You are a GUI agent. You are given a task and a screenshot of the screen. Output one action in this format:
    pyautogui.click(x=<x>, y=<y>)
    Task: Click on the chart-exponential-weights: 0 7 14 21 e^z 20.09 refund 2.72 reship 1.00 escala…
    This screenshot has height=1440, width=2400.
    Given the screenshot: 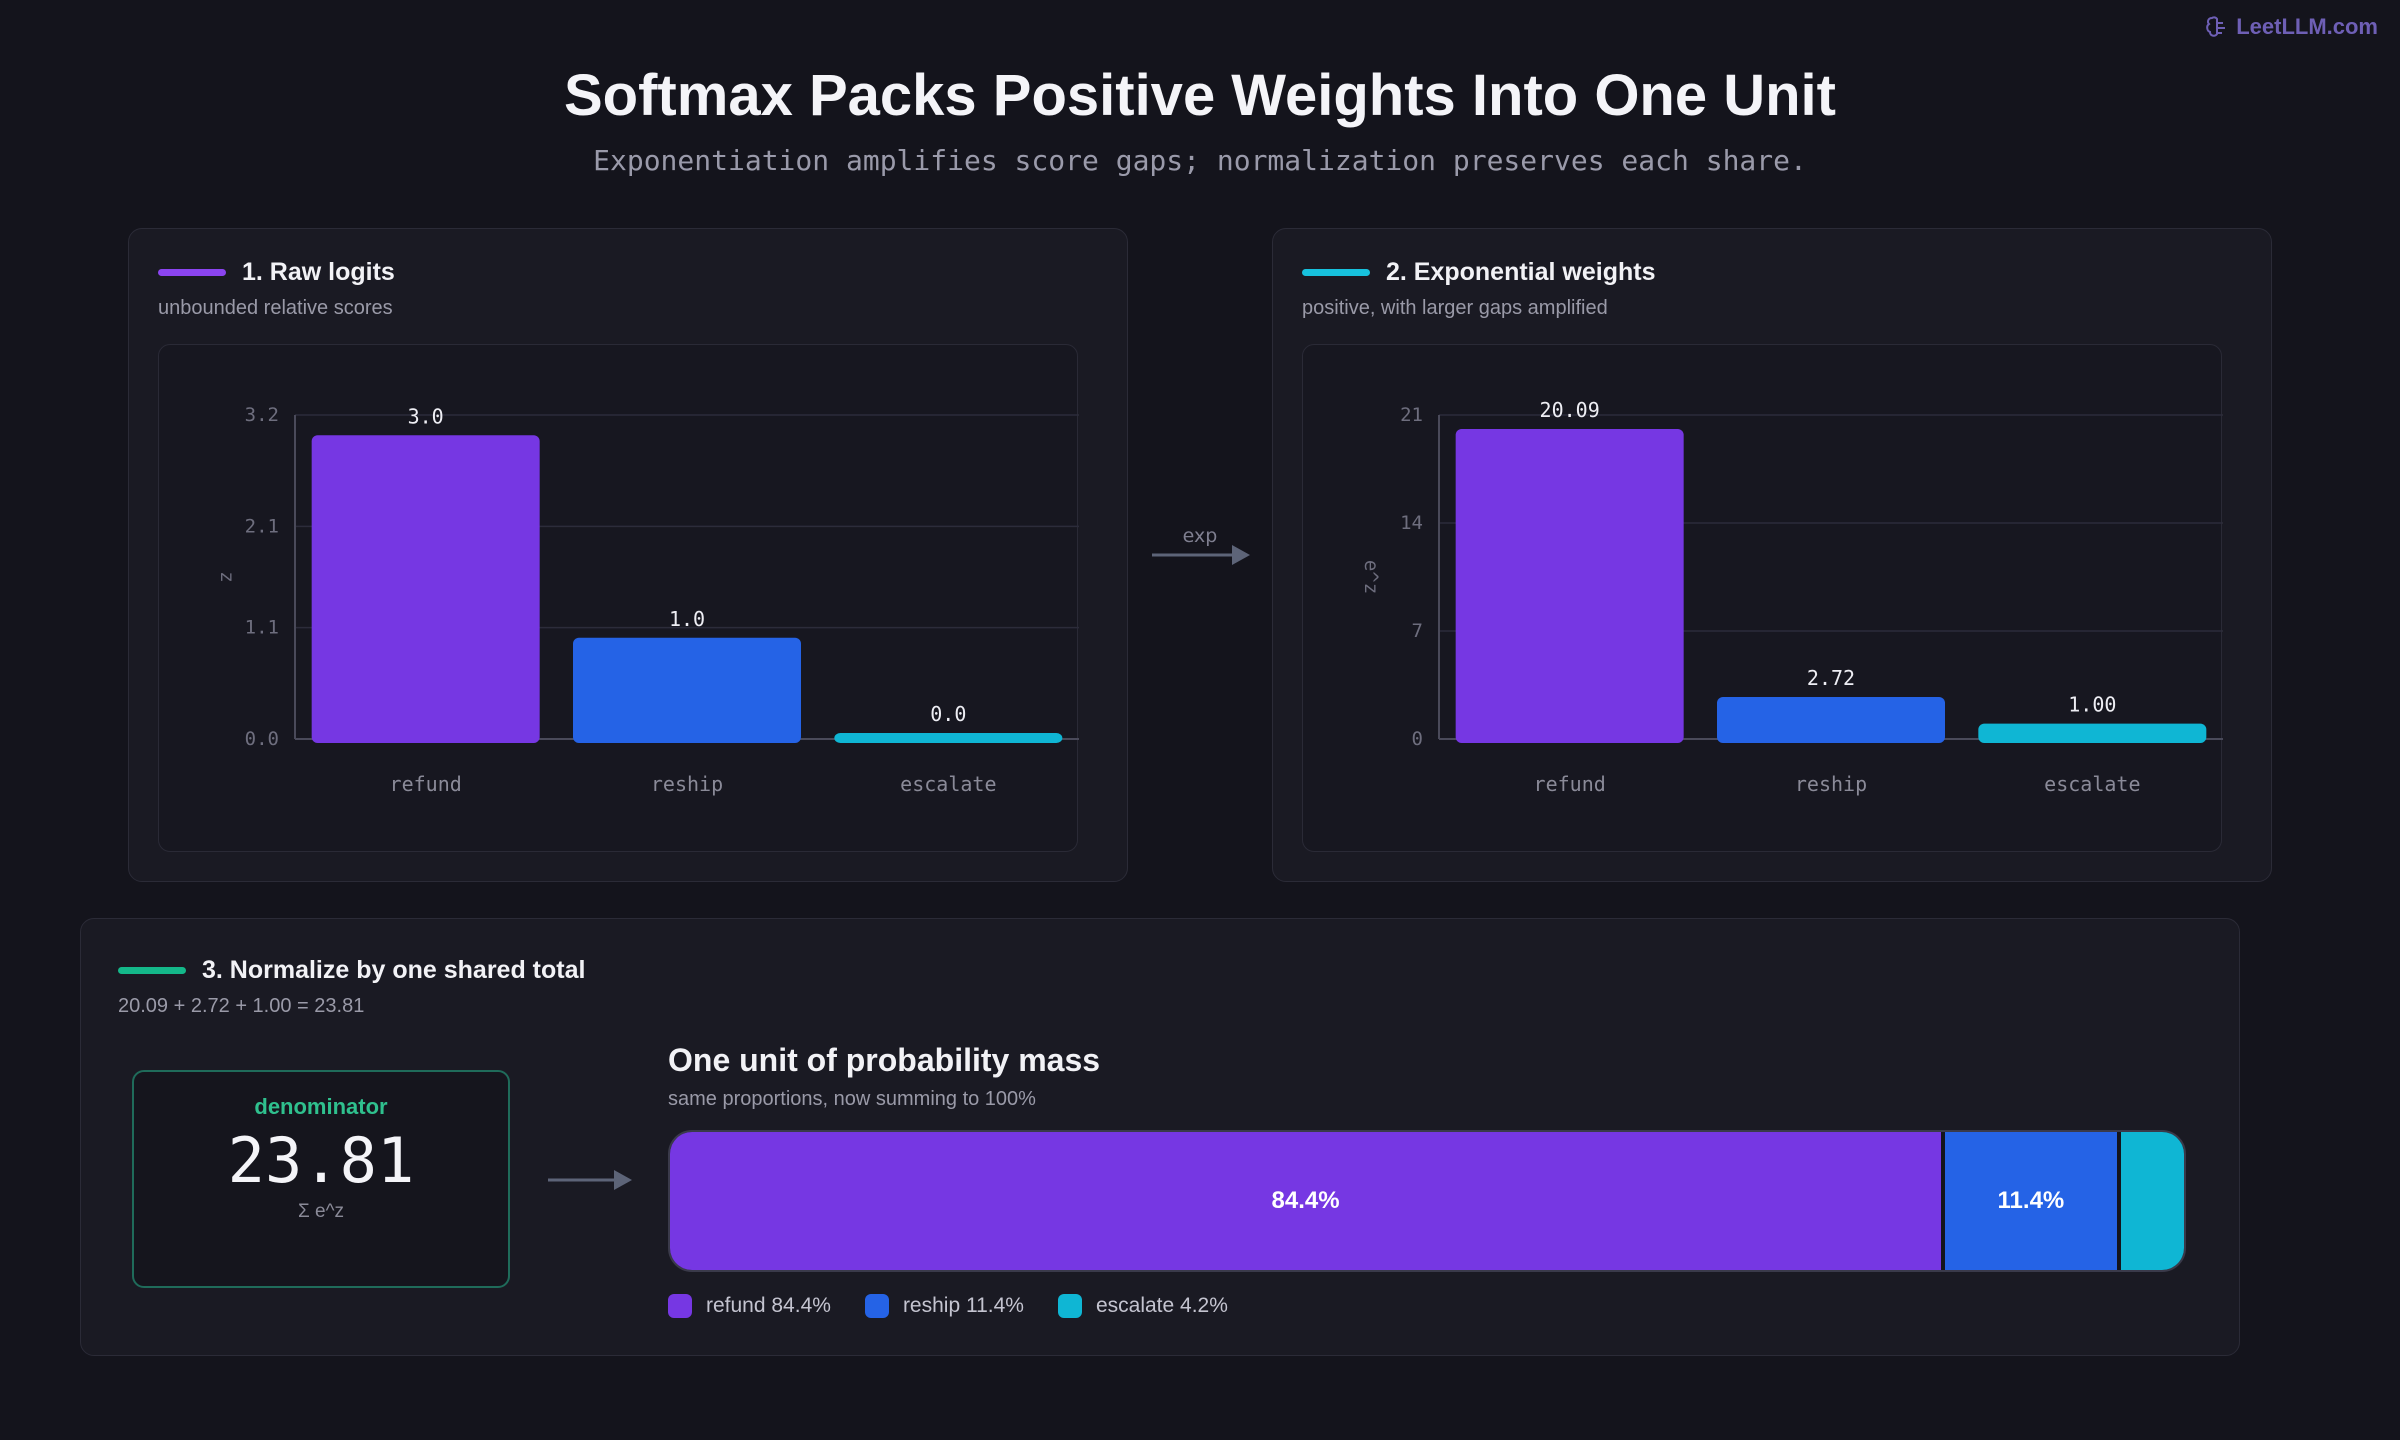 What is the action you would take?
    pyautogui.click(x=1791, y=597)
    